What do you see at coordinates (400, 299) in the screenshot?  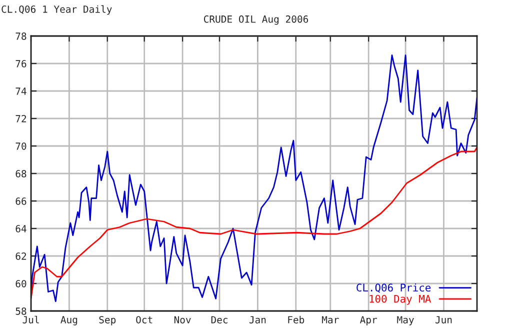 I see `legend-label: 100 Day MA` at bounding box center [400, 299].